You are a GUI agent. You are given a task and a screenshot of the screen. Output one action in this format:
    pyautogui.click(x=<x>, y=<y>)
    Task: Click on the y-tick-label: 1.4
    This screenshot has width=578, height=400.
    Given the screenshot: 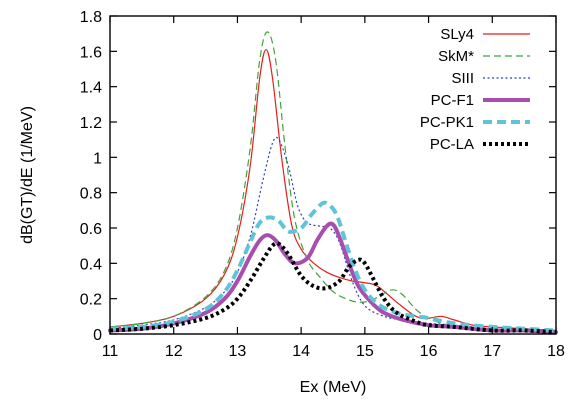 What is the action you would take?
    pyautogui.click(x=91, y=88)
    